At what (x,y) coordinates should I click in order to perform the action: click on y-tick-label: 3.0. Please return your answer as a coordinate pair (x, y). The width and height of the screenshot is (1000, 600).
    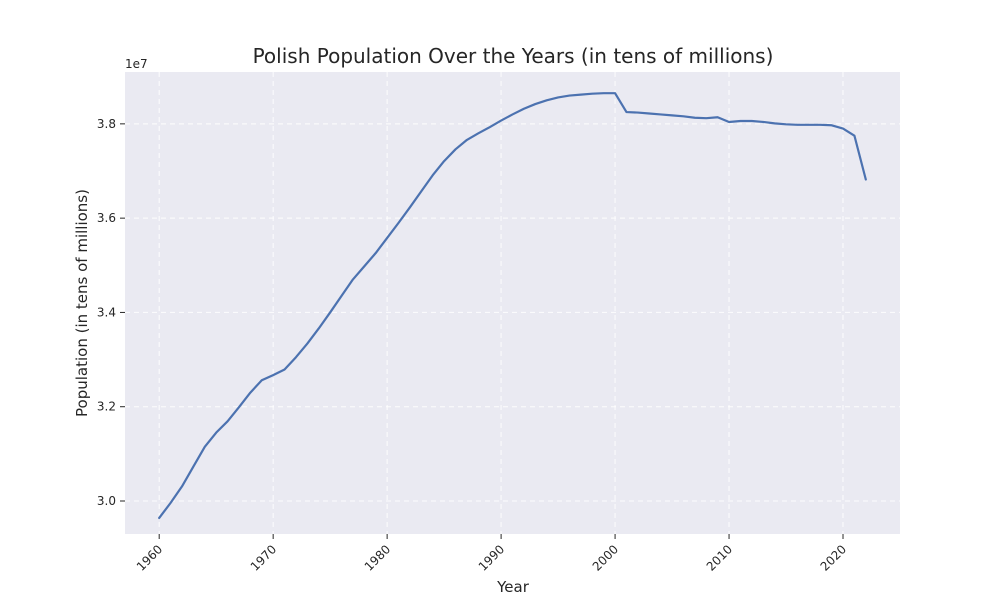
    Looking at the image, I should click on (106, 501).